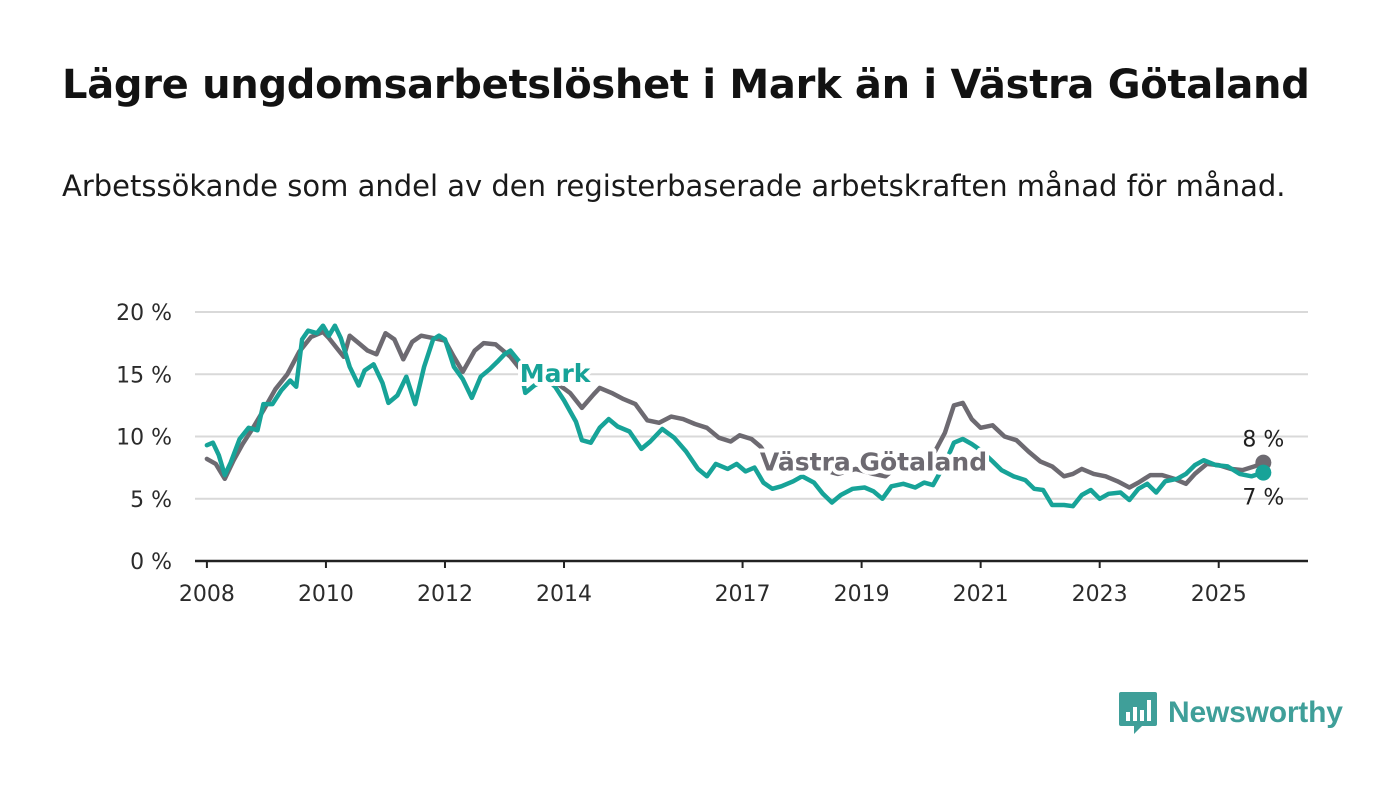 This screenshot has width=1400, height=794. What do you see at coordinates (1263, 498) in the screenshot?
I see `end-value-label-mark: 7 %` at bounding box center [1263, 498].